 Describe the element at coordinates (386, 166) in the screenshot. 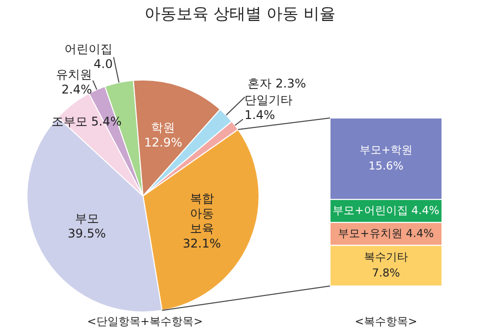

I see `data-label: 15.6%` at that location.